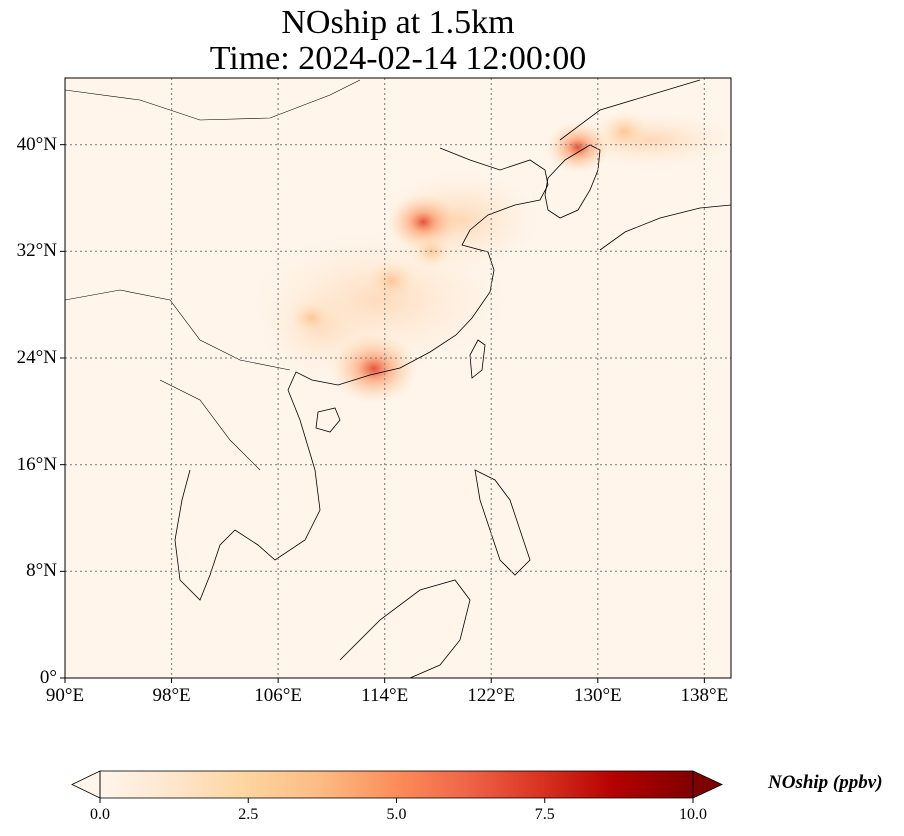 This screenshot has width=904, height=836. What do you see at coordinates (477, 359) in the screenshot?
I see `taiwan-coastline` at bounding box center [477, 359].